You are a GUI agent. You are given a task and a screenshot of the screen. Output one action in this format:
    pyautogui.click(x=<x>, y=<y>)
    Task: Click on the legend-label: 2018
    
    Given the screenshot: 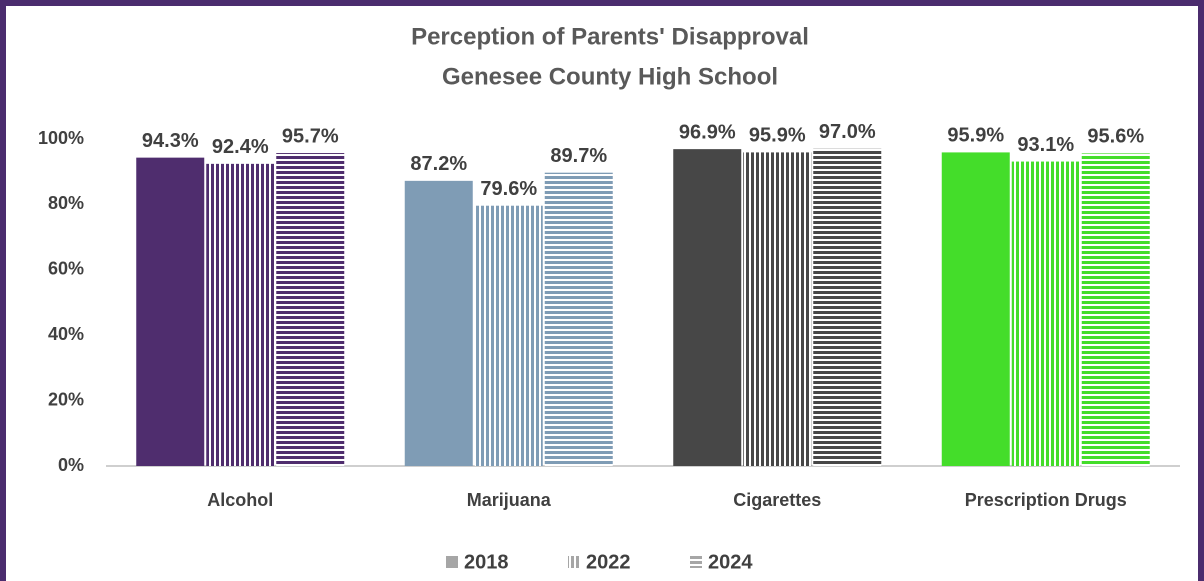 What is the action you would take?
    pyautogui.click(x=486, y=562)
    